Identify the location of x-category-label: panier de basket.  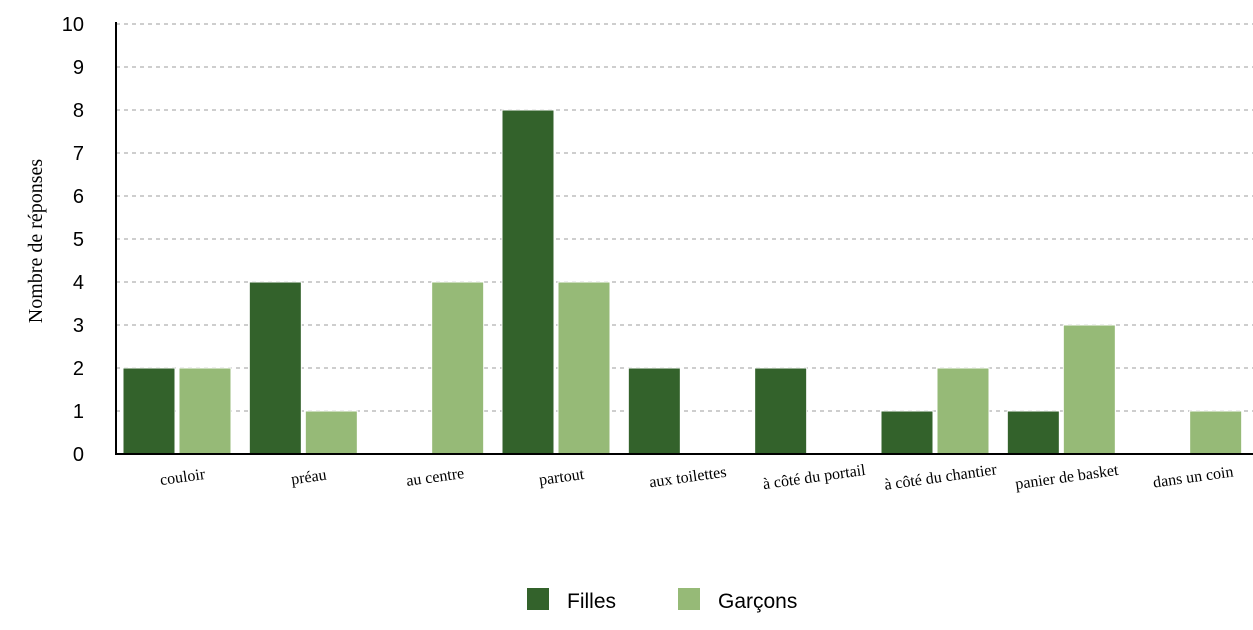
(1067, 477).